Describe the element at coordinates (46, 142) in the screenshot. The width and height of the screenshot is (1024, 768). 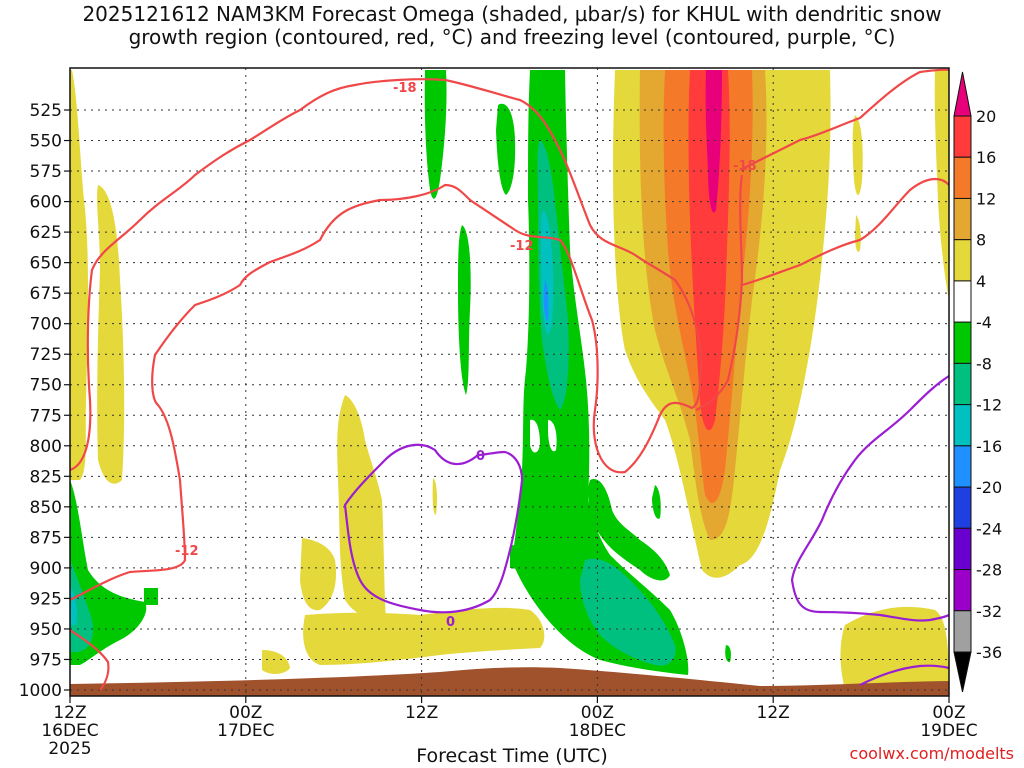
I see `y-tick-label: 550` at that location.